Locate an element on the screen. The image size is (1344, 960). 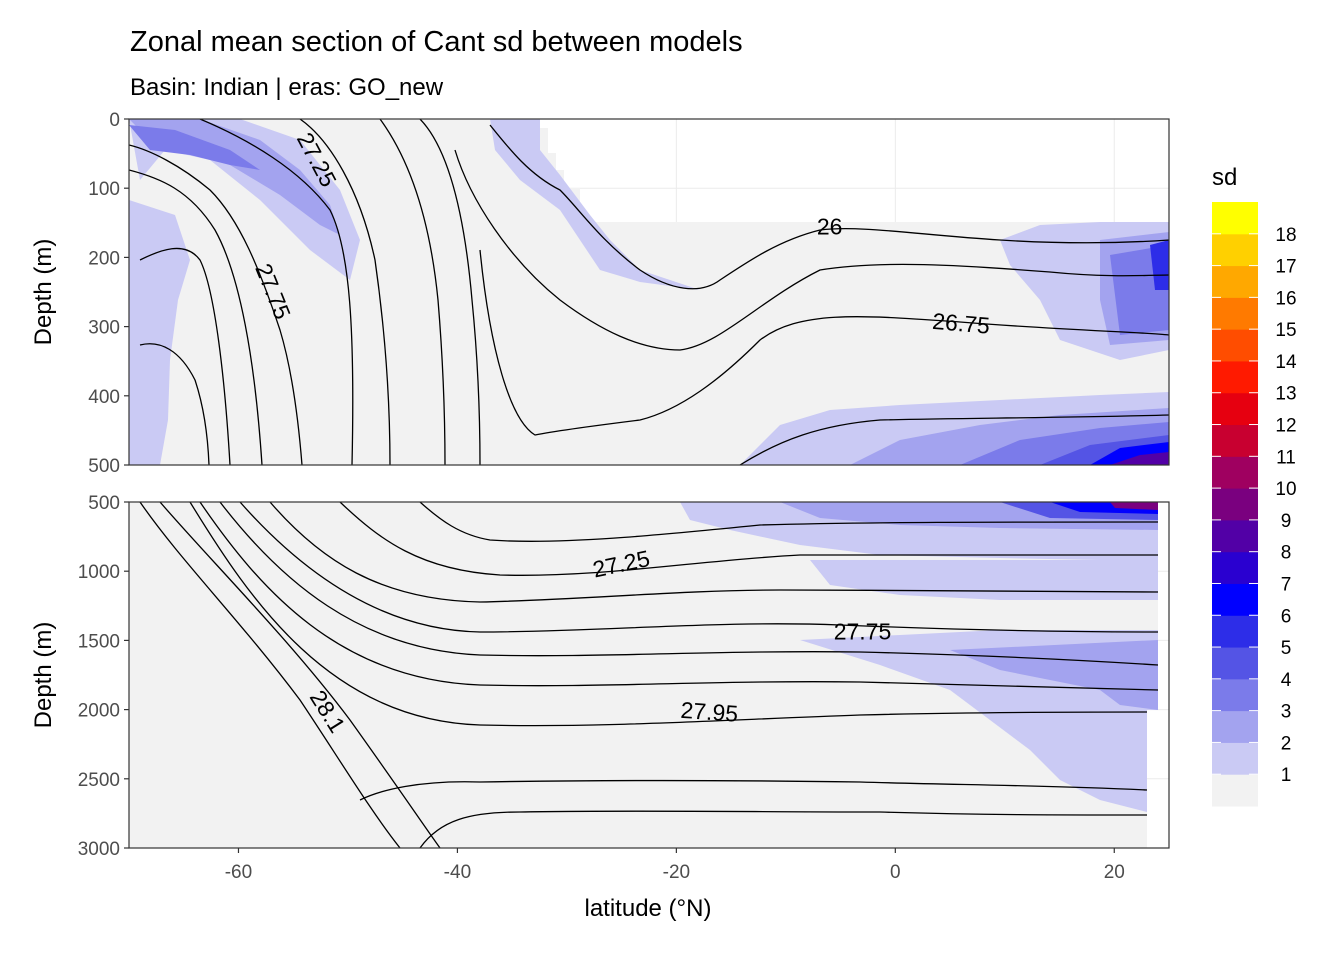
y-tick-label: 400 is located at coordinates (104, 397).